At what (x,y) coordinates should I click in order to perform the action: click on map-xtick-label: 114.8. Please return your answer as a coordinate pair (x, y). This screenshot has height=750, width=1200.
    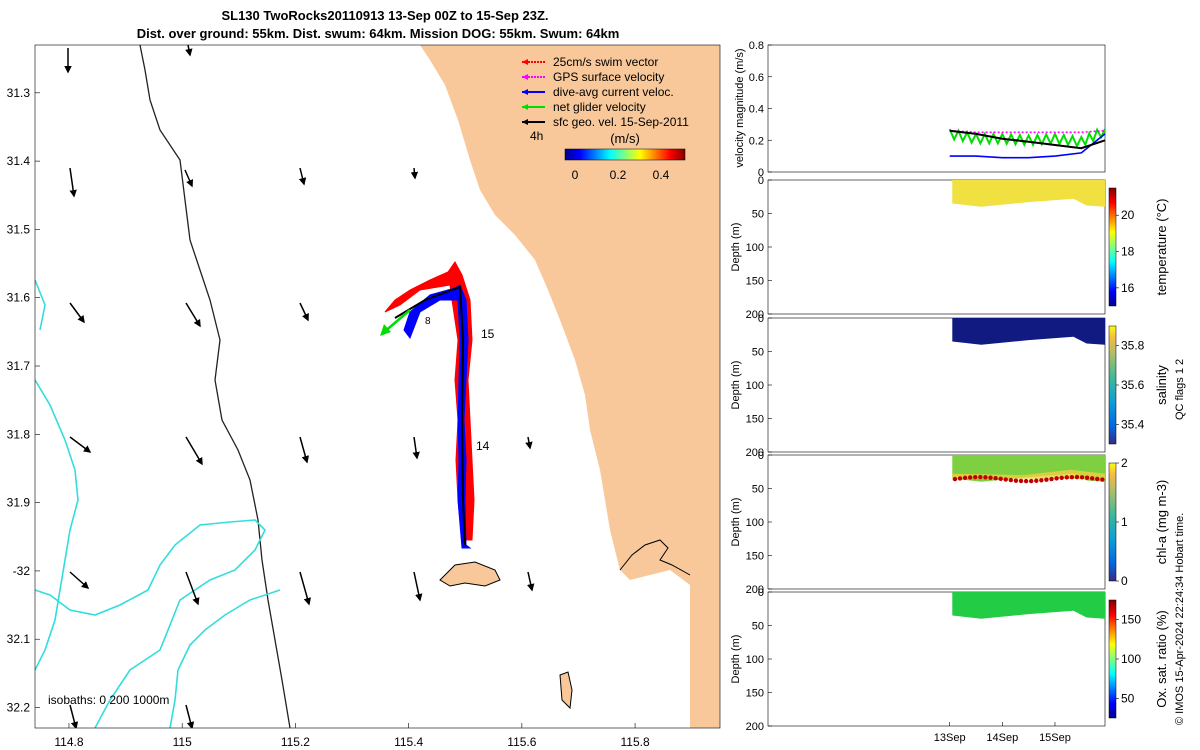
    Looking at the image, I should click on (68, 742).